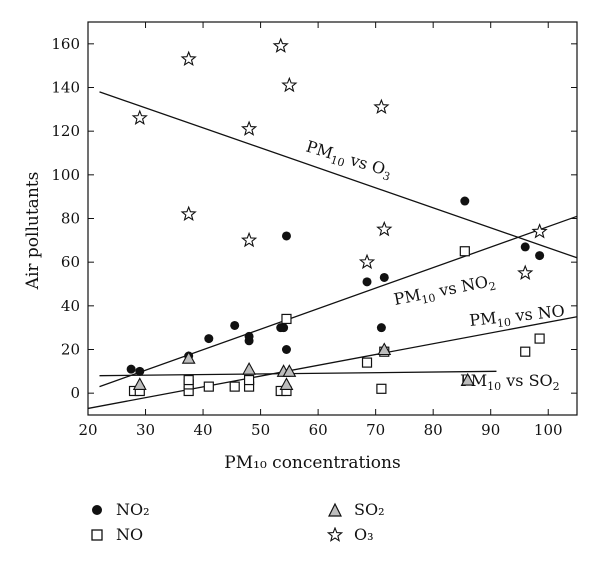  I want to click on y-tick-label: 160, so click(65, 44).